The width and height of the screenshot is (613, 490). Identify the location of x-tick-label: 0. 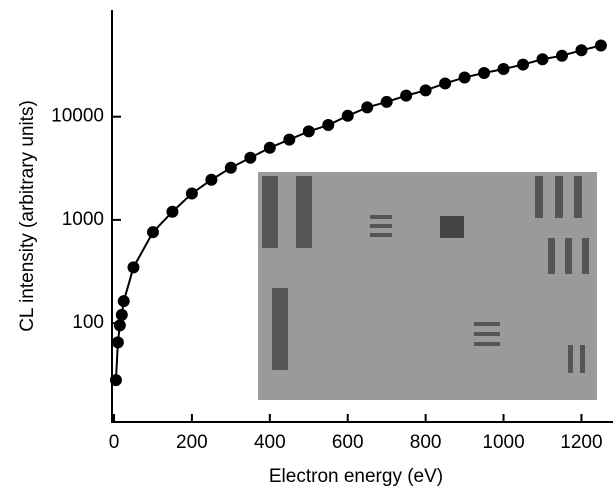
(114, 442).